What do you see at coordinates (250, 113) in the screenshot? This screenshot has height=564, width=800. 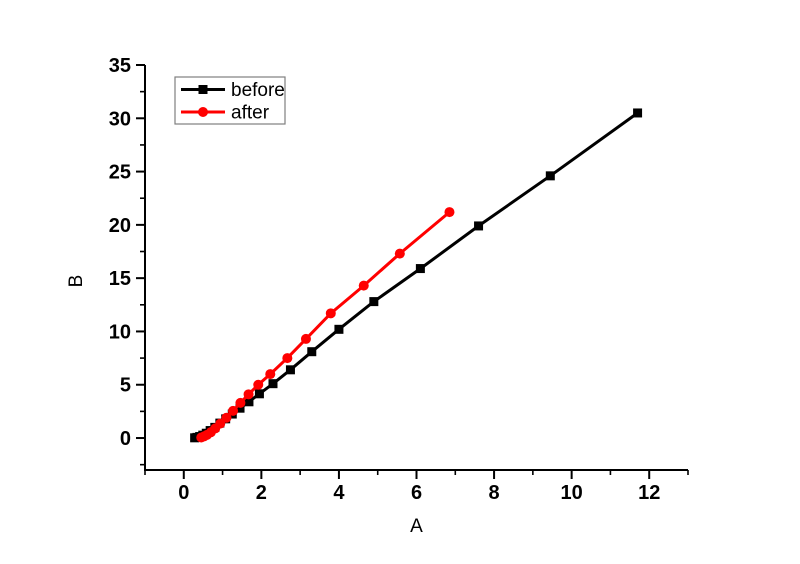 I see `legend-label-after: after` at bounding box center [250, 113].